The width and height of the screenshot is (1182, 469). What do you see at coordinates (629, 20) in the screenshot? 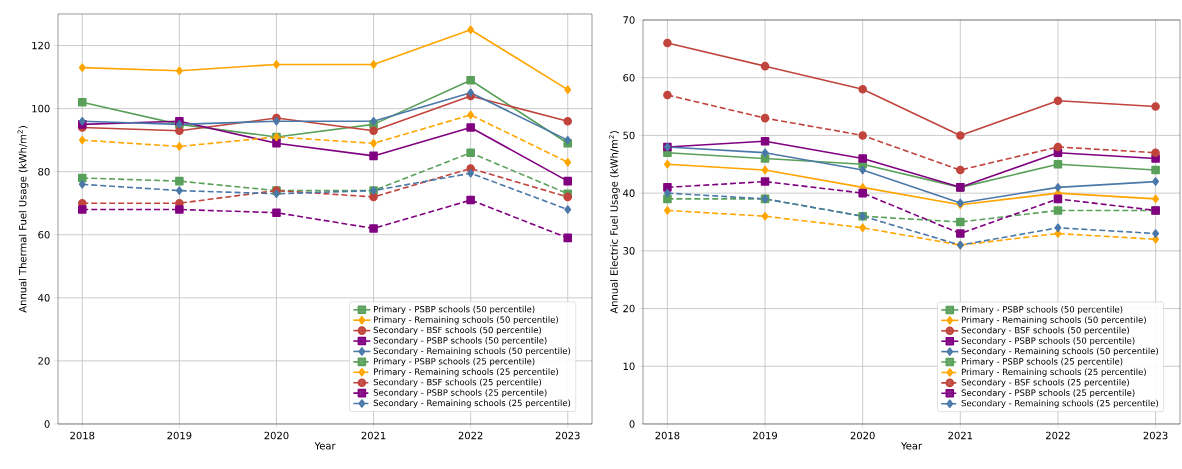
I see `y-tick-label: 70` at bounding box center [629, 20].